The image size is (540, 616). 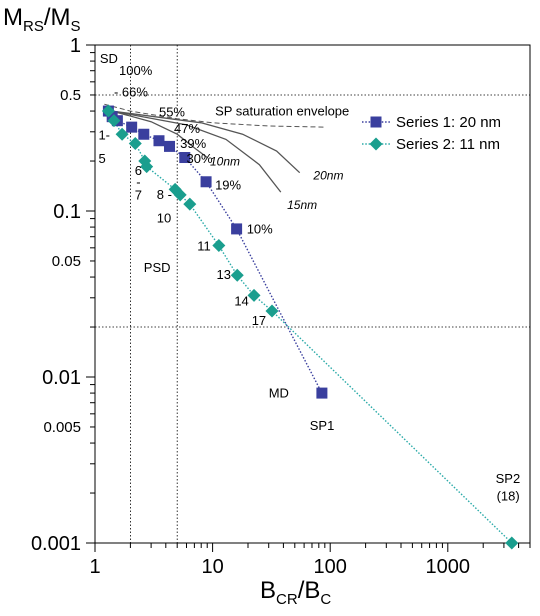 I want to click on point-annotation: 47%, so click(x=187, y=128).